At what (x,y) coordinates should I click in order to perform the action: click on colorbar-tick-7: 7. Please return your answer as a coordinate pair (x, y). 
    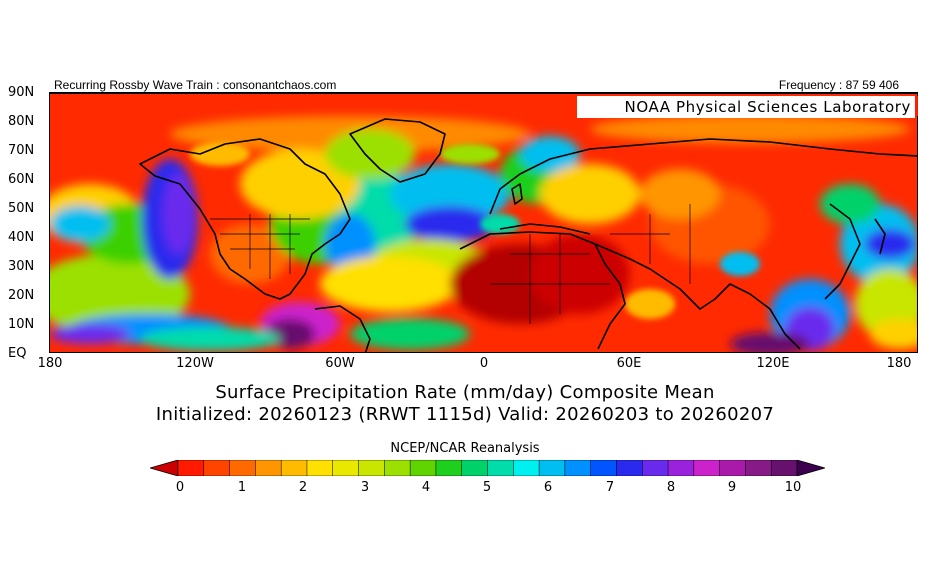
    Looking at the image, I should click on (610, 487).